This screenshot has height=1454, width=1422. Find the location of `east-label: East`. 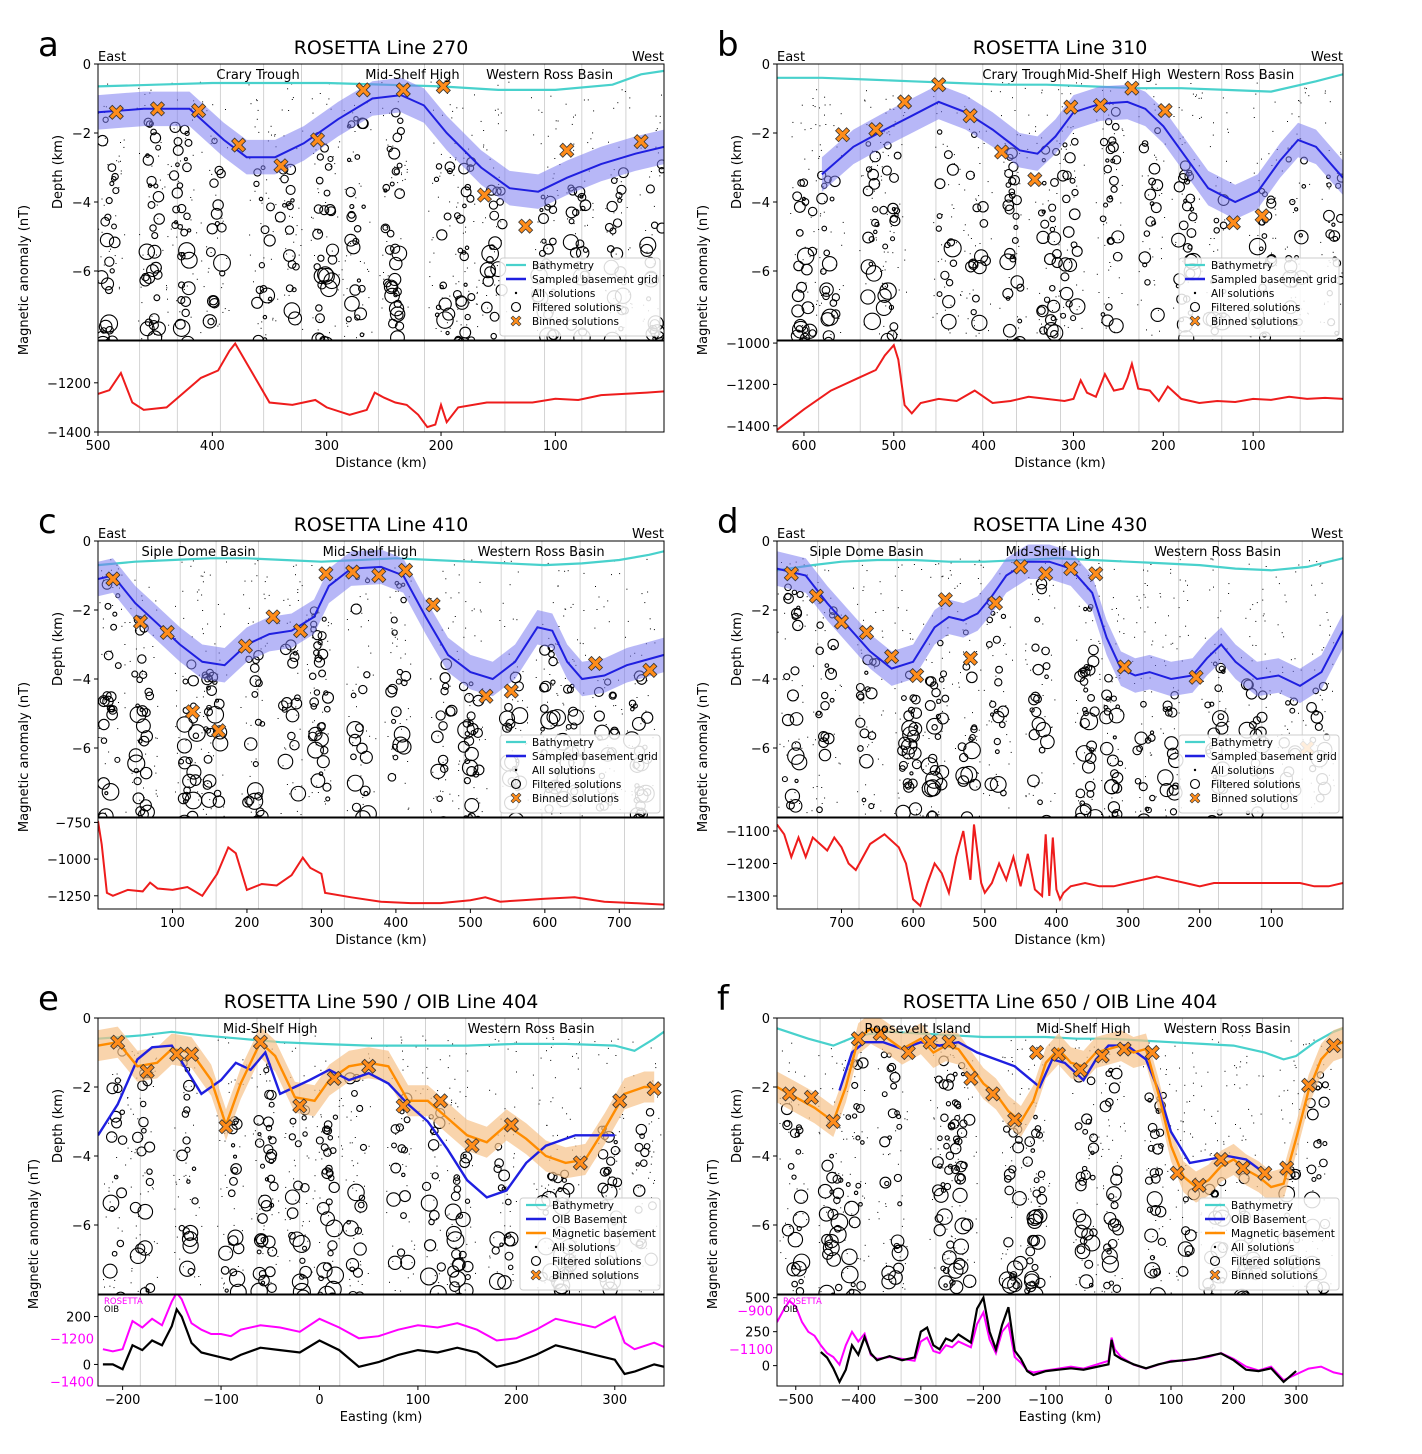

east-label: East is located at coordinates (791, 534).